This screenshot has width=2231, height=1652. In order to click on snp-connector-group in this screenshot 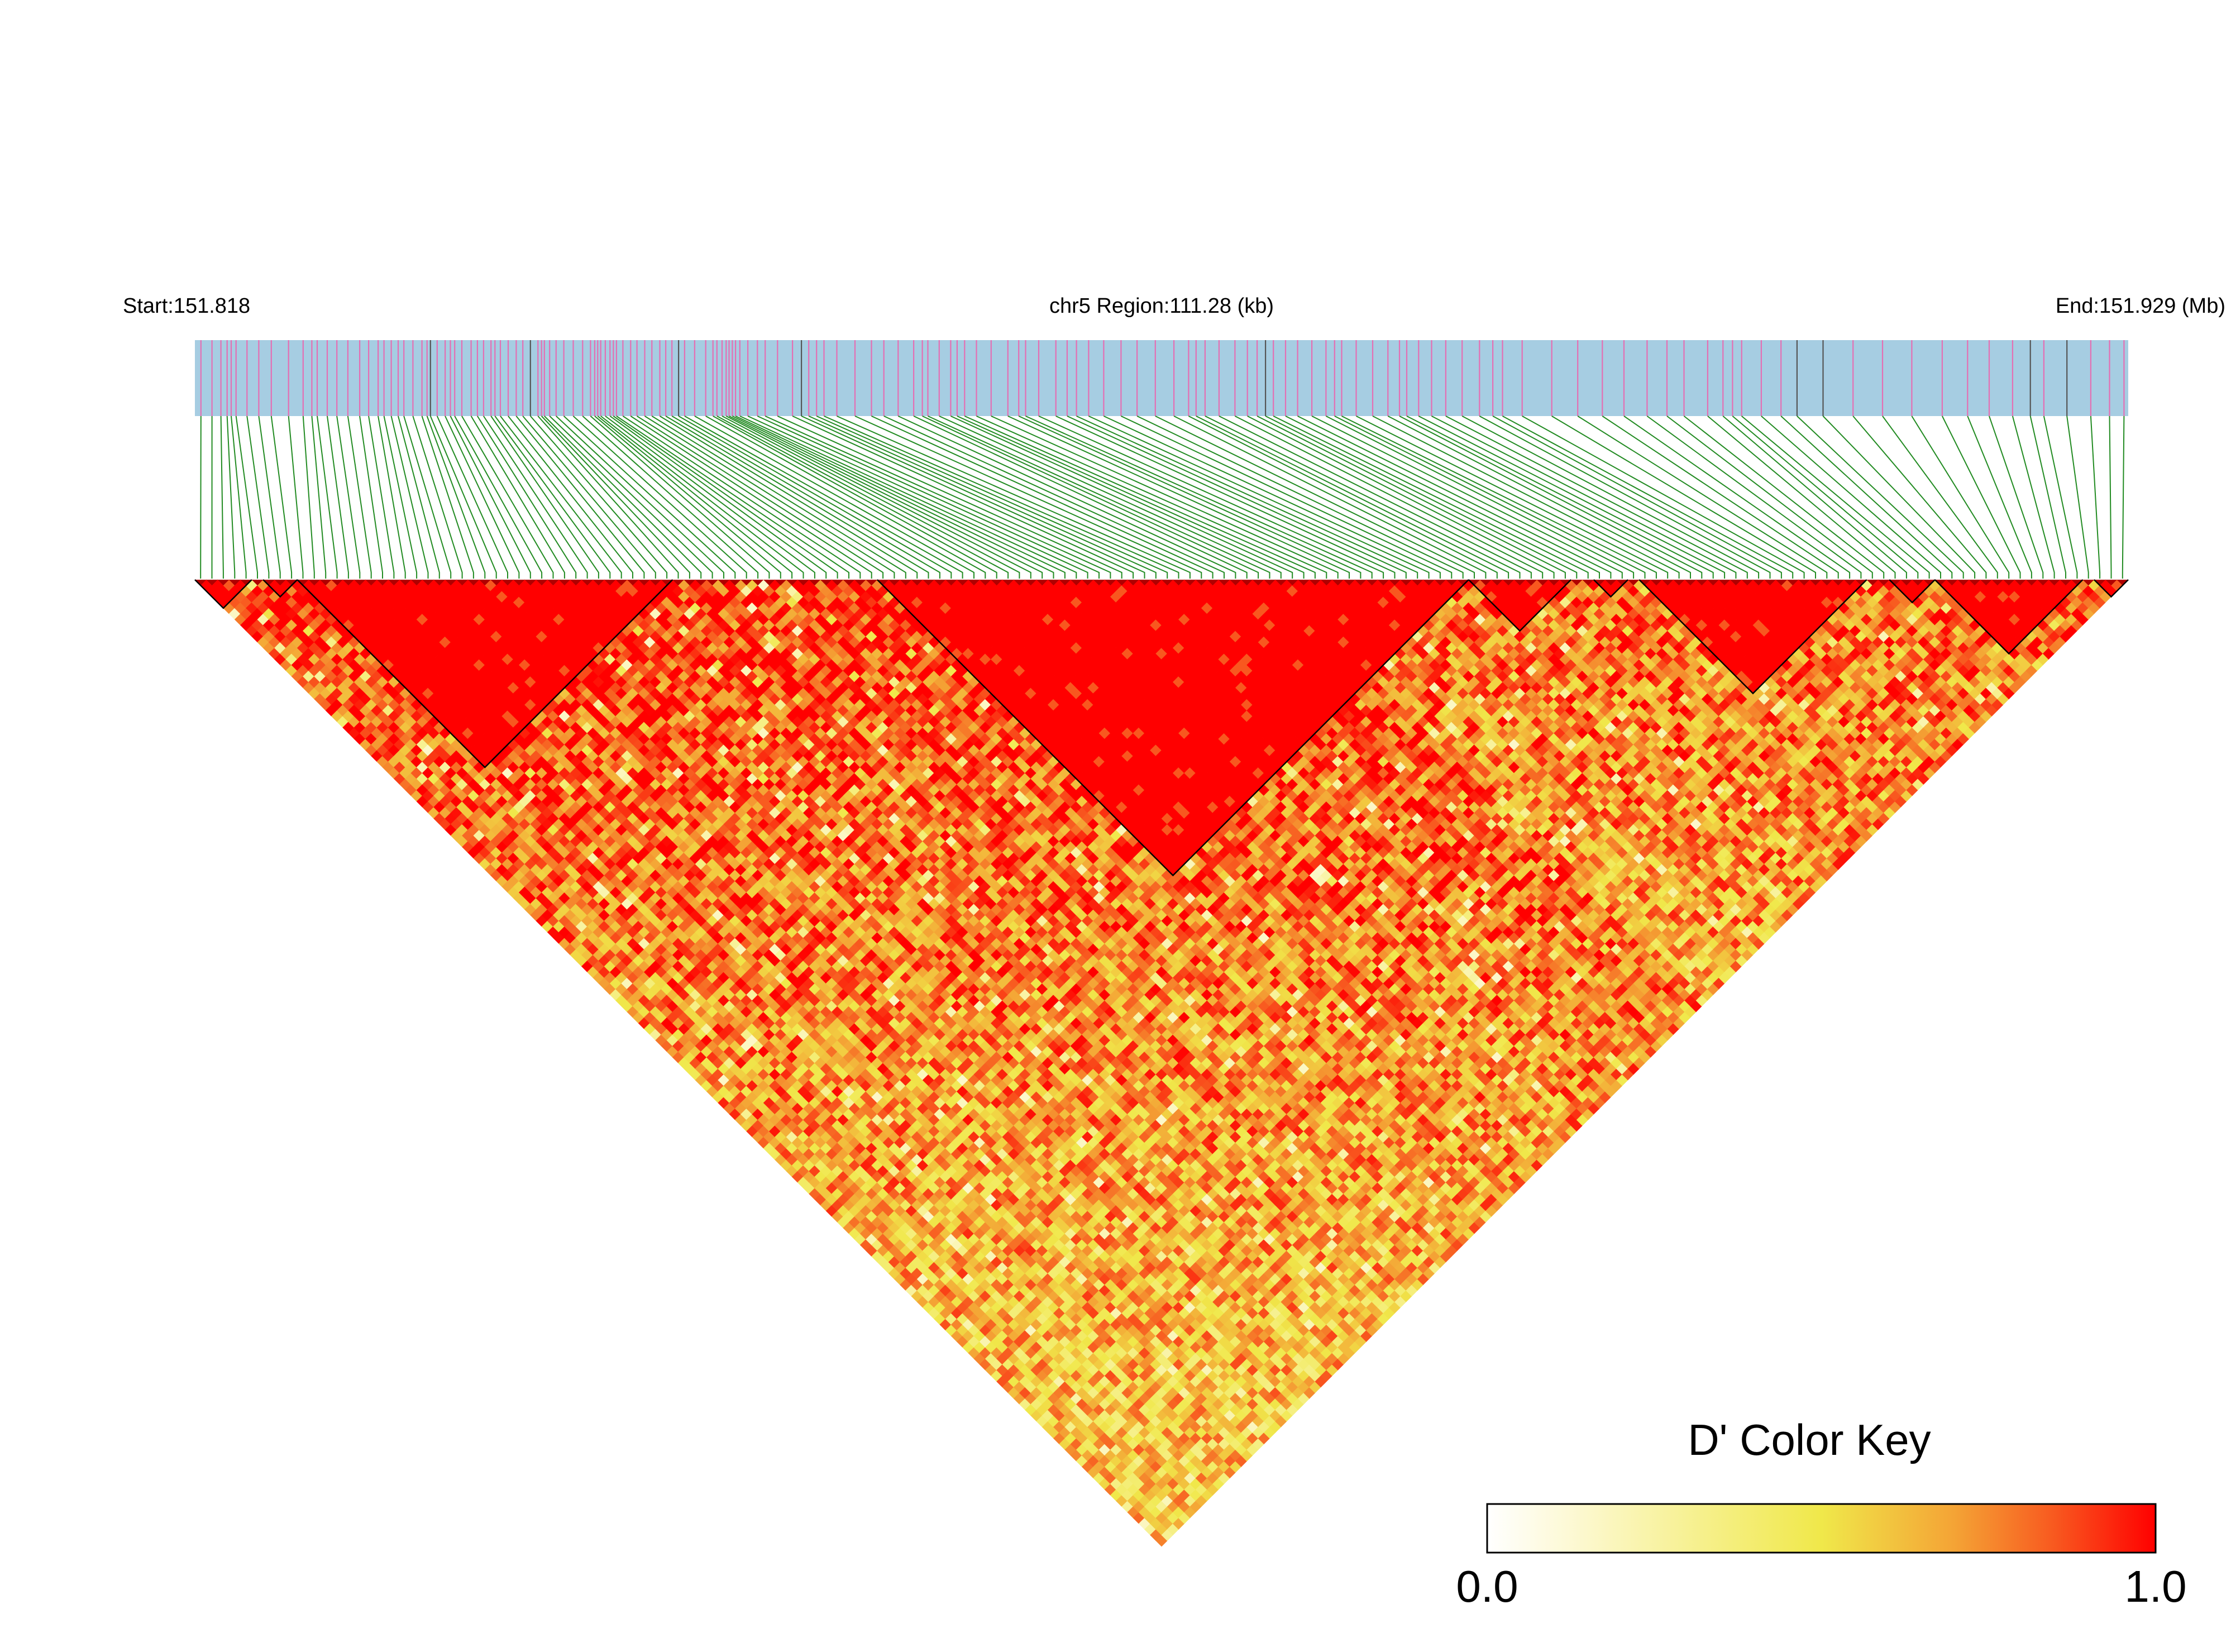, I will do `click(1162, 497)`.